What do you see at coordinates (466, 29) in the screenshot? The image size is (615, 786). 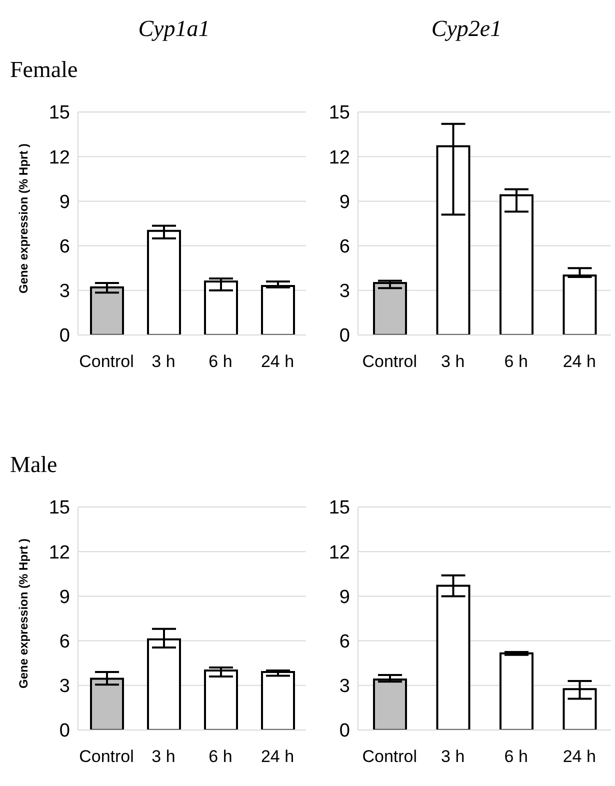 I see `chart-title: Cyp2e1` at bounding box center [466, 29].